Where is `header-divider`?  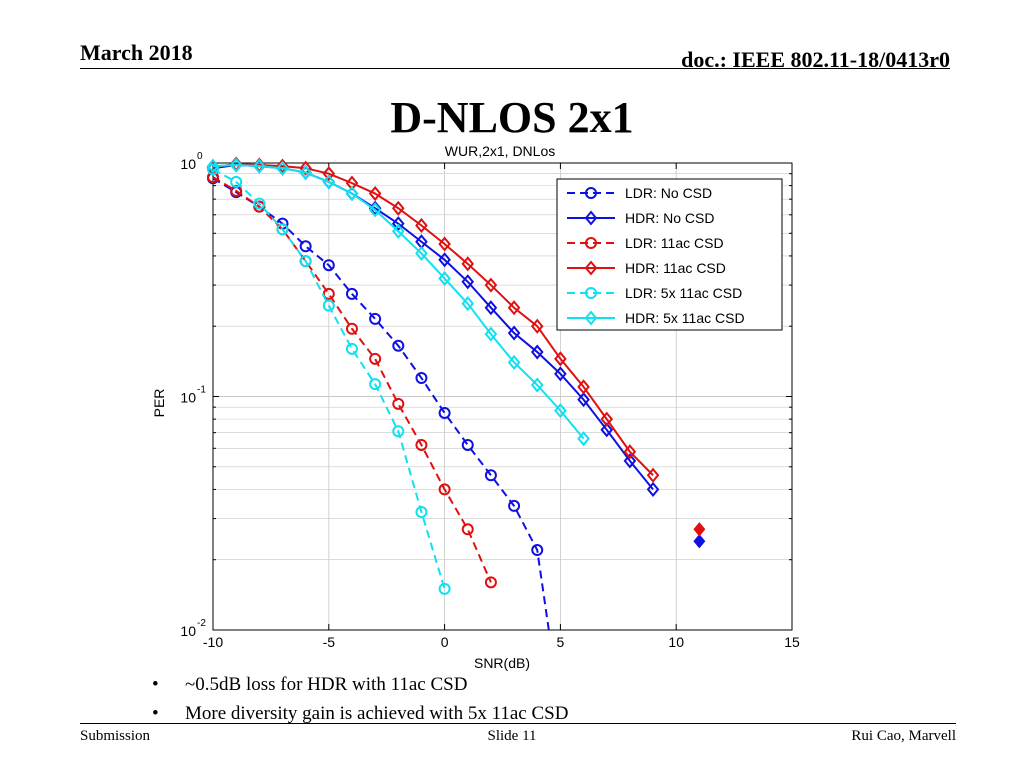
header-divider is located at coordinates (515, 68).